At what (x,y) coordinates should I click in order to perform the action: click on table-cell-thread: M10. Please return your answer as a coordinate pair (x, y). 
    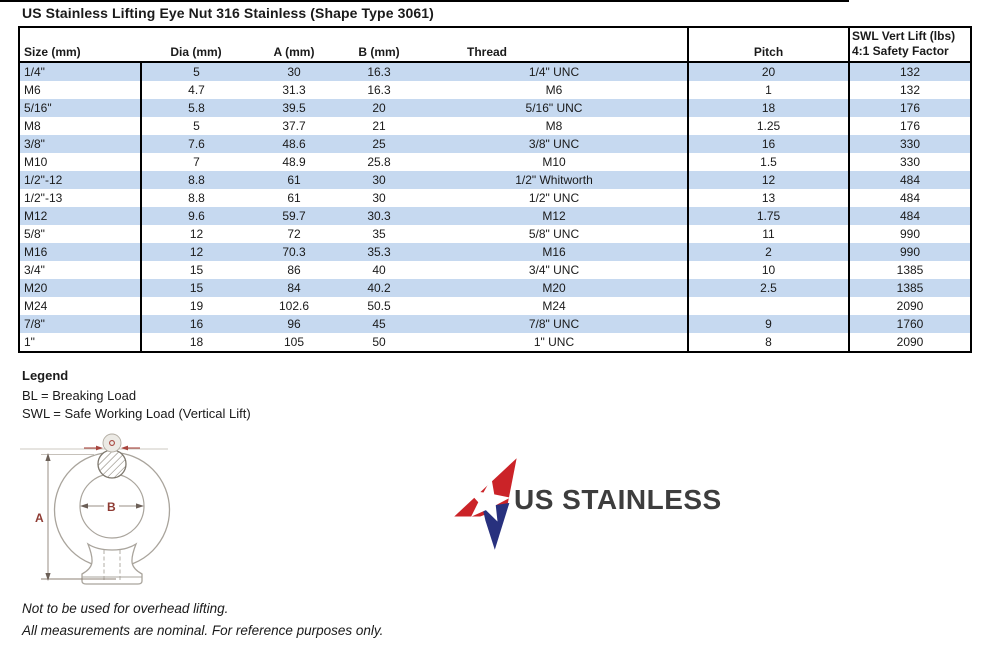
    Looking at the image, I should click on (554, 162).